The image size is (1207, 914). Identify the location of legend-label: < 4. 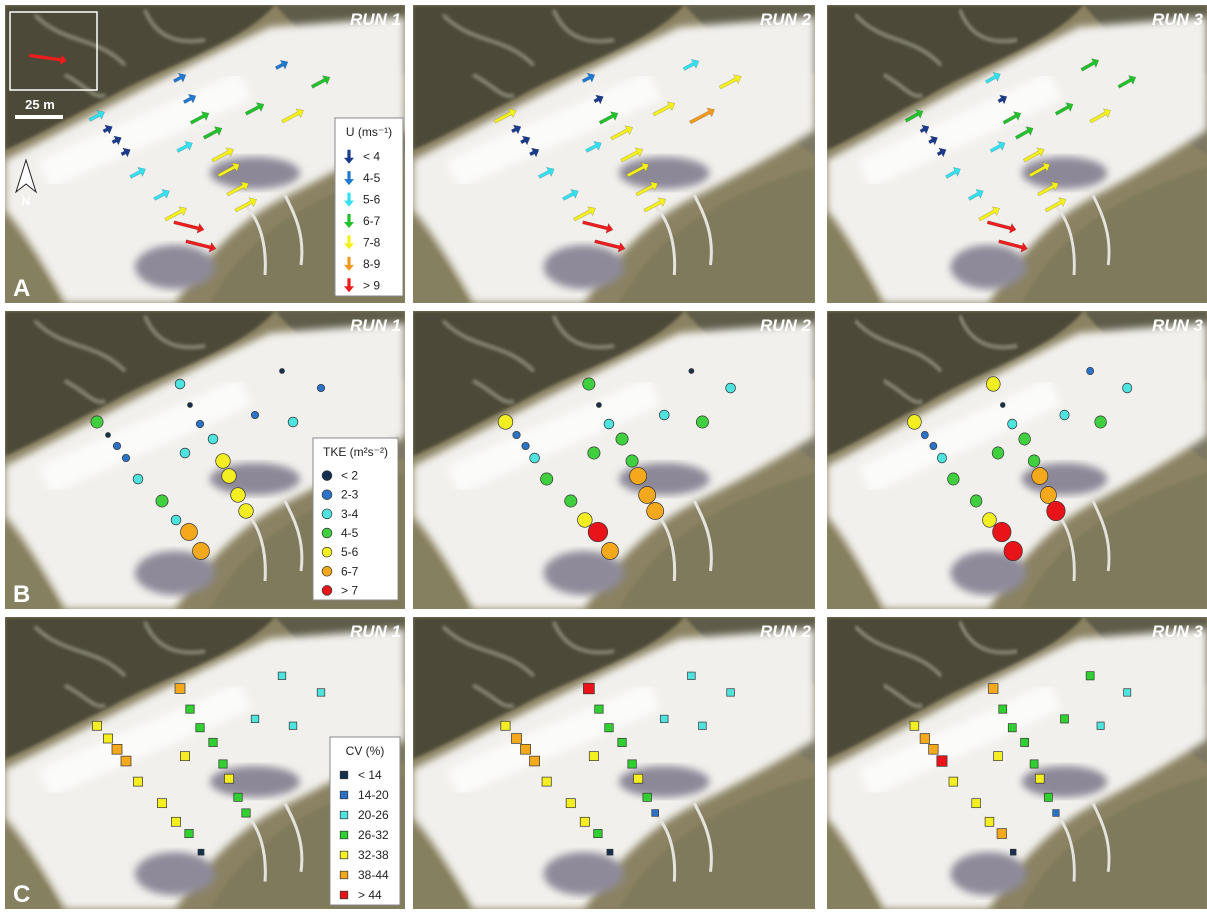
(371, 157).